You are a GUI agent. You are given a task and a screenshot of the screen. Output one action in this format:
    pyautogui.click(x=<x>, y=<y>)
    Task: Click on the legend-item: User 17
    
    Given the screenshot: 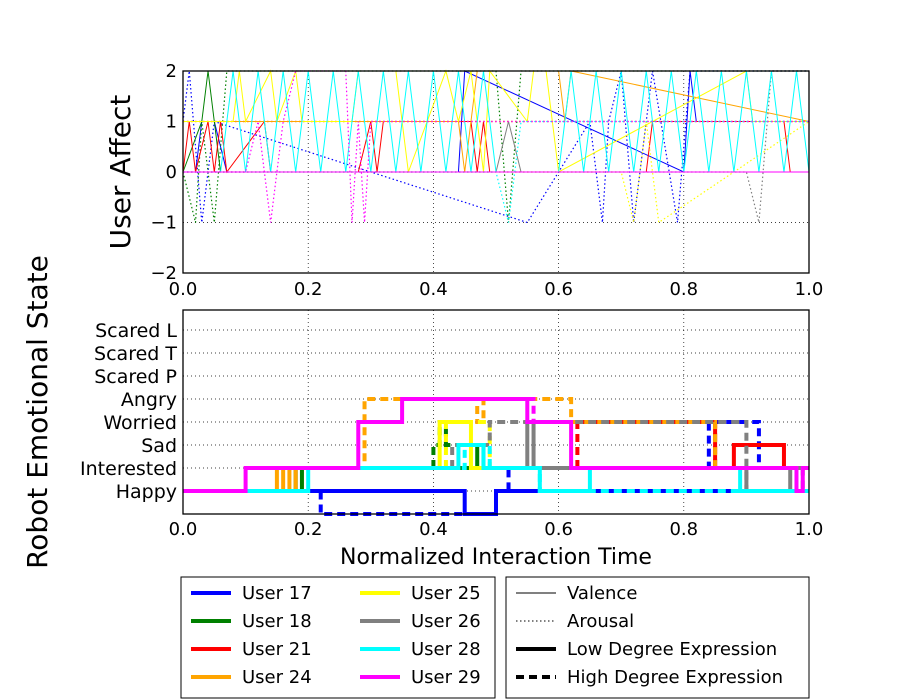 What is the action you would take?
    pyautogui.click(x=251, y=593)
    